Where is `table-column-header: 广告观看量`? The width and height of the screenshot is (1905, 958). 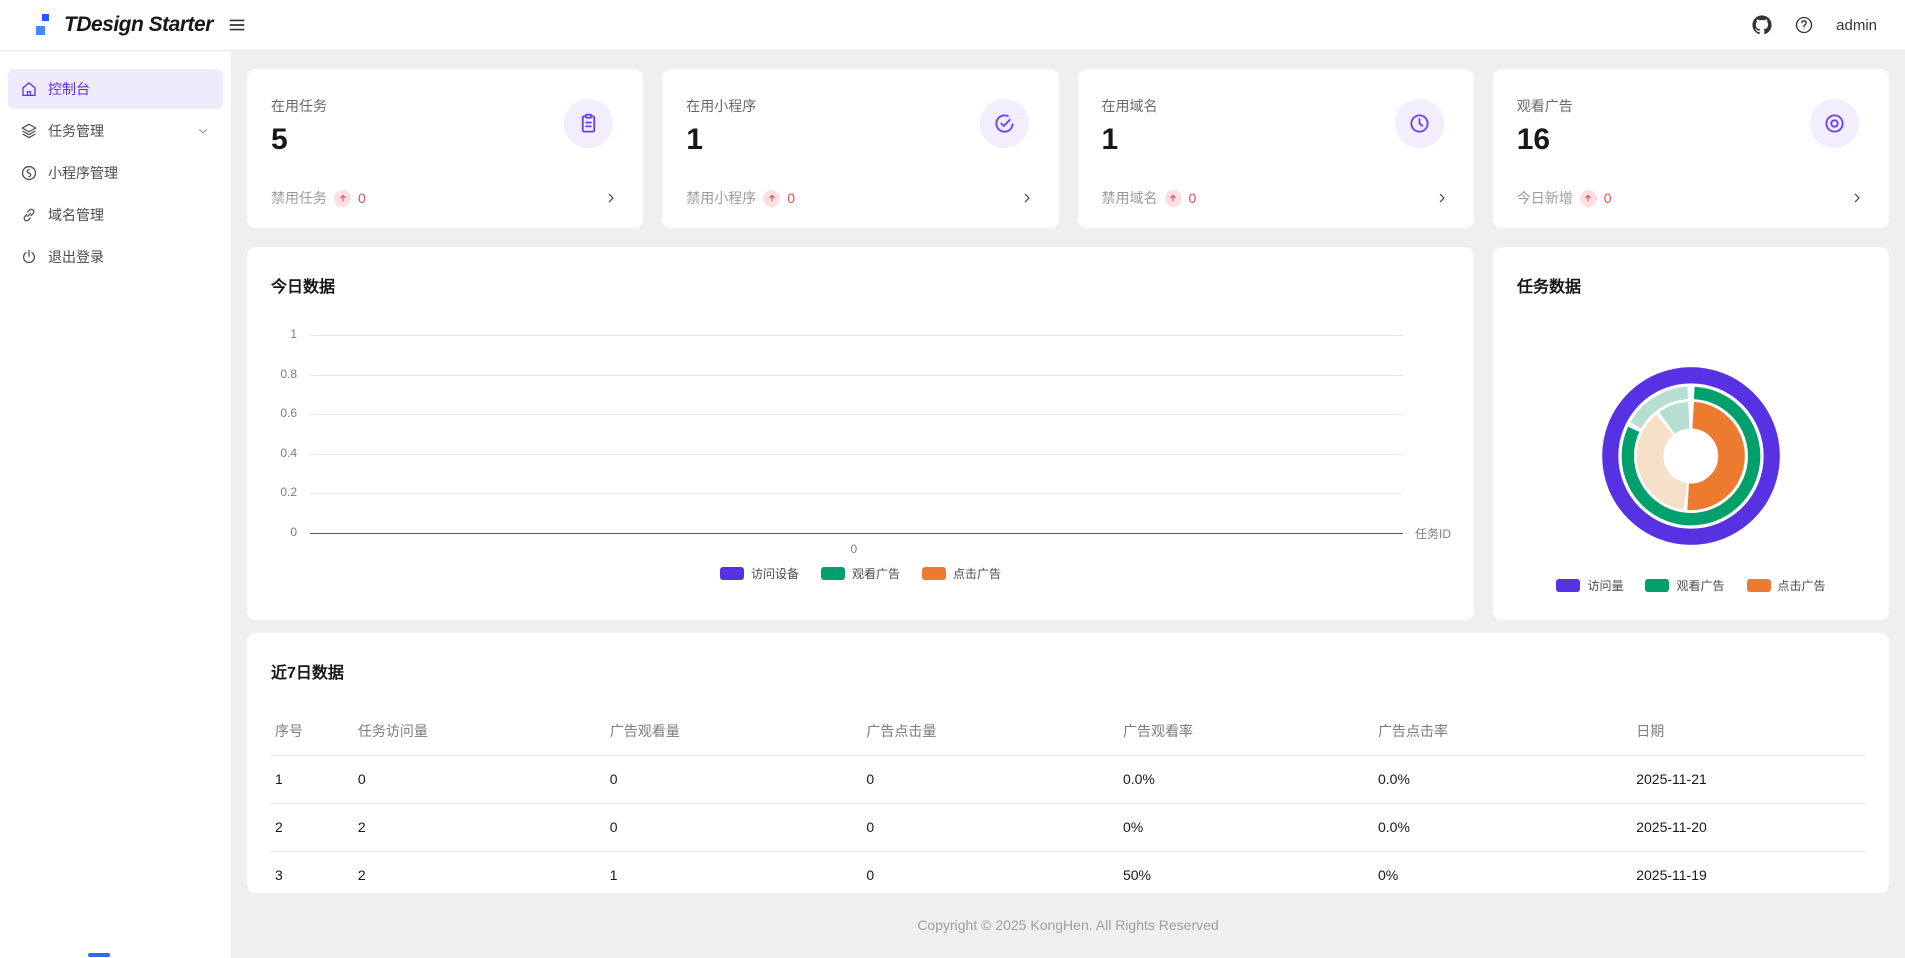
table-column-header: 广告观看量 is located at coordinates (734, 731).